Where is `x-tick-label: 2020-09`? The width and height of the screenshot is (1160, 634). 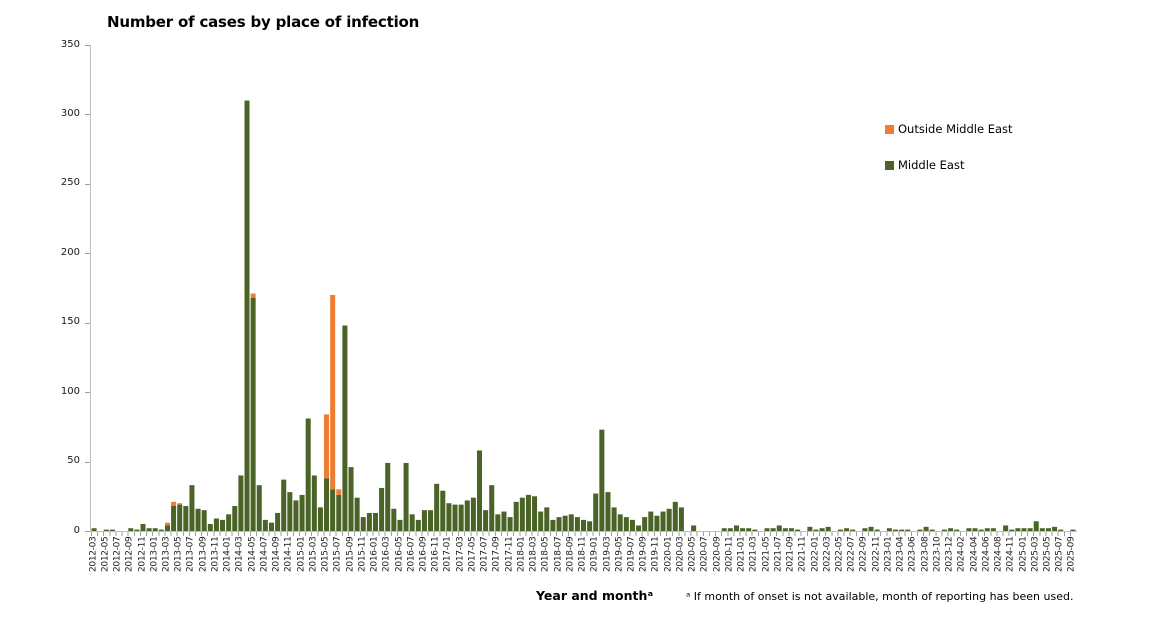
x-tick-label: 2020-09 is located at coordinates (717, 554).